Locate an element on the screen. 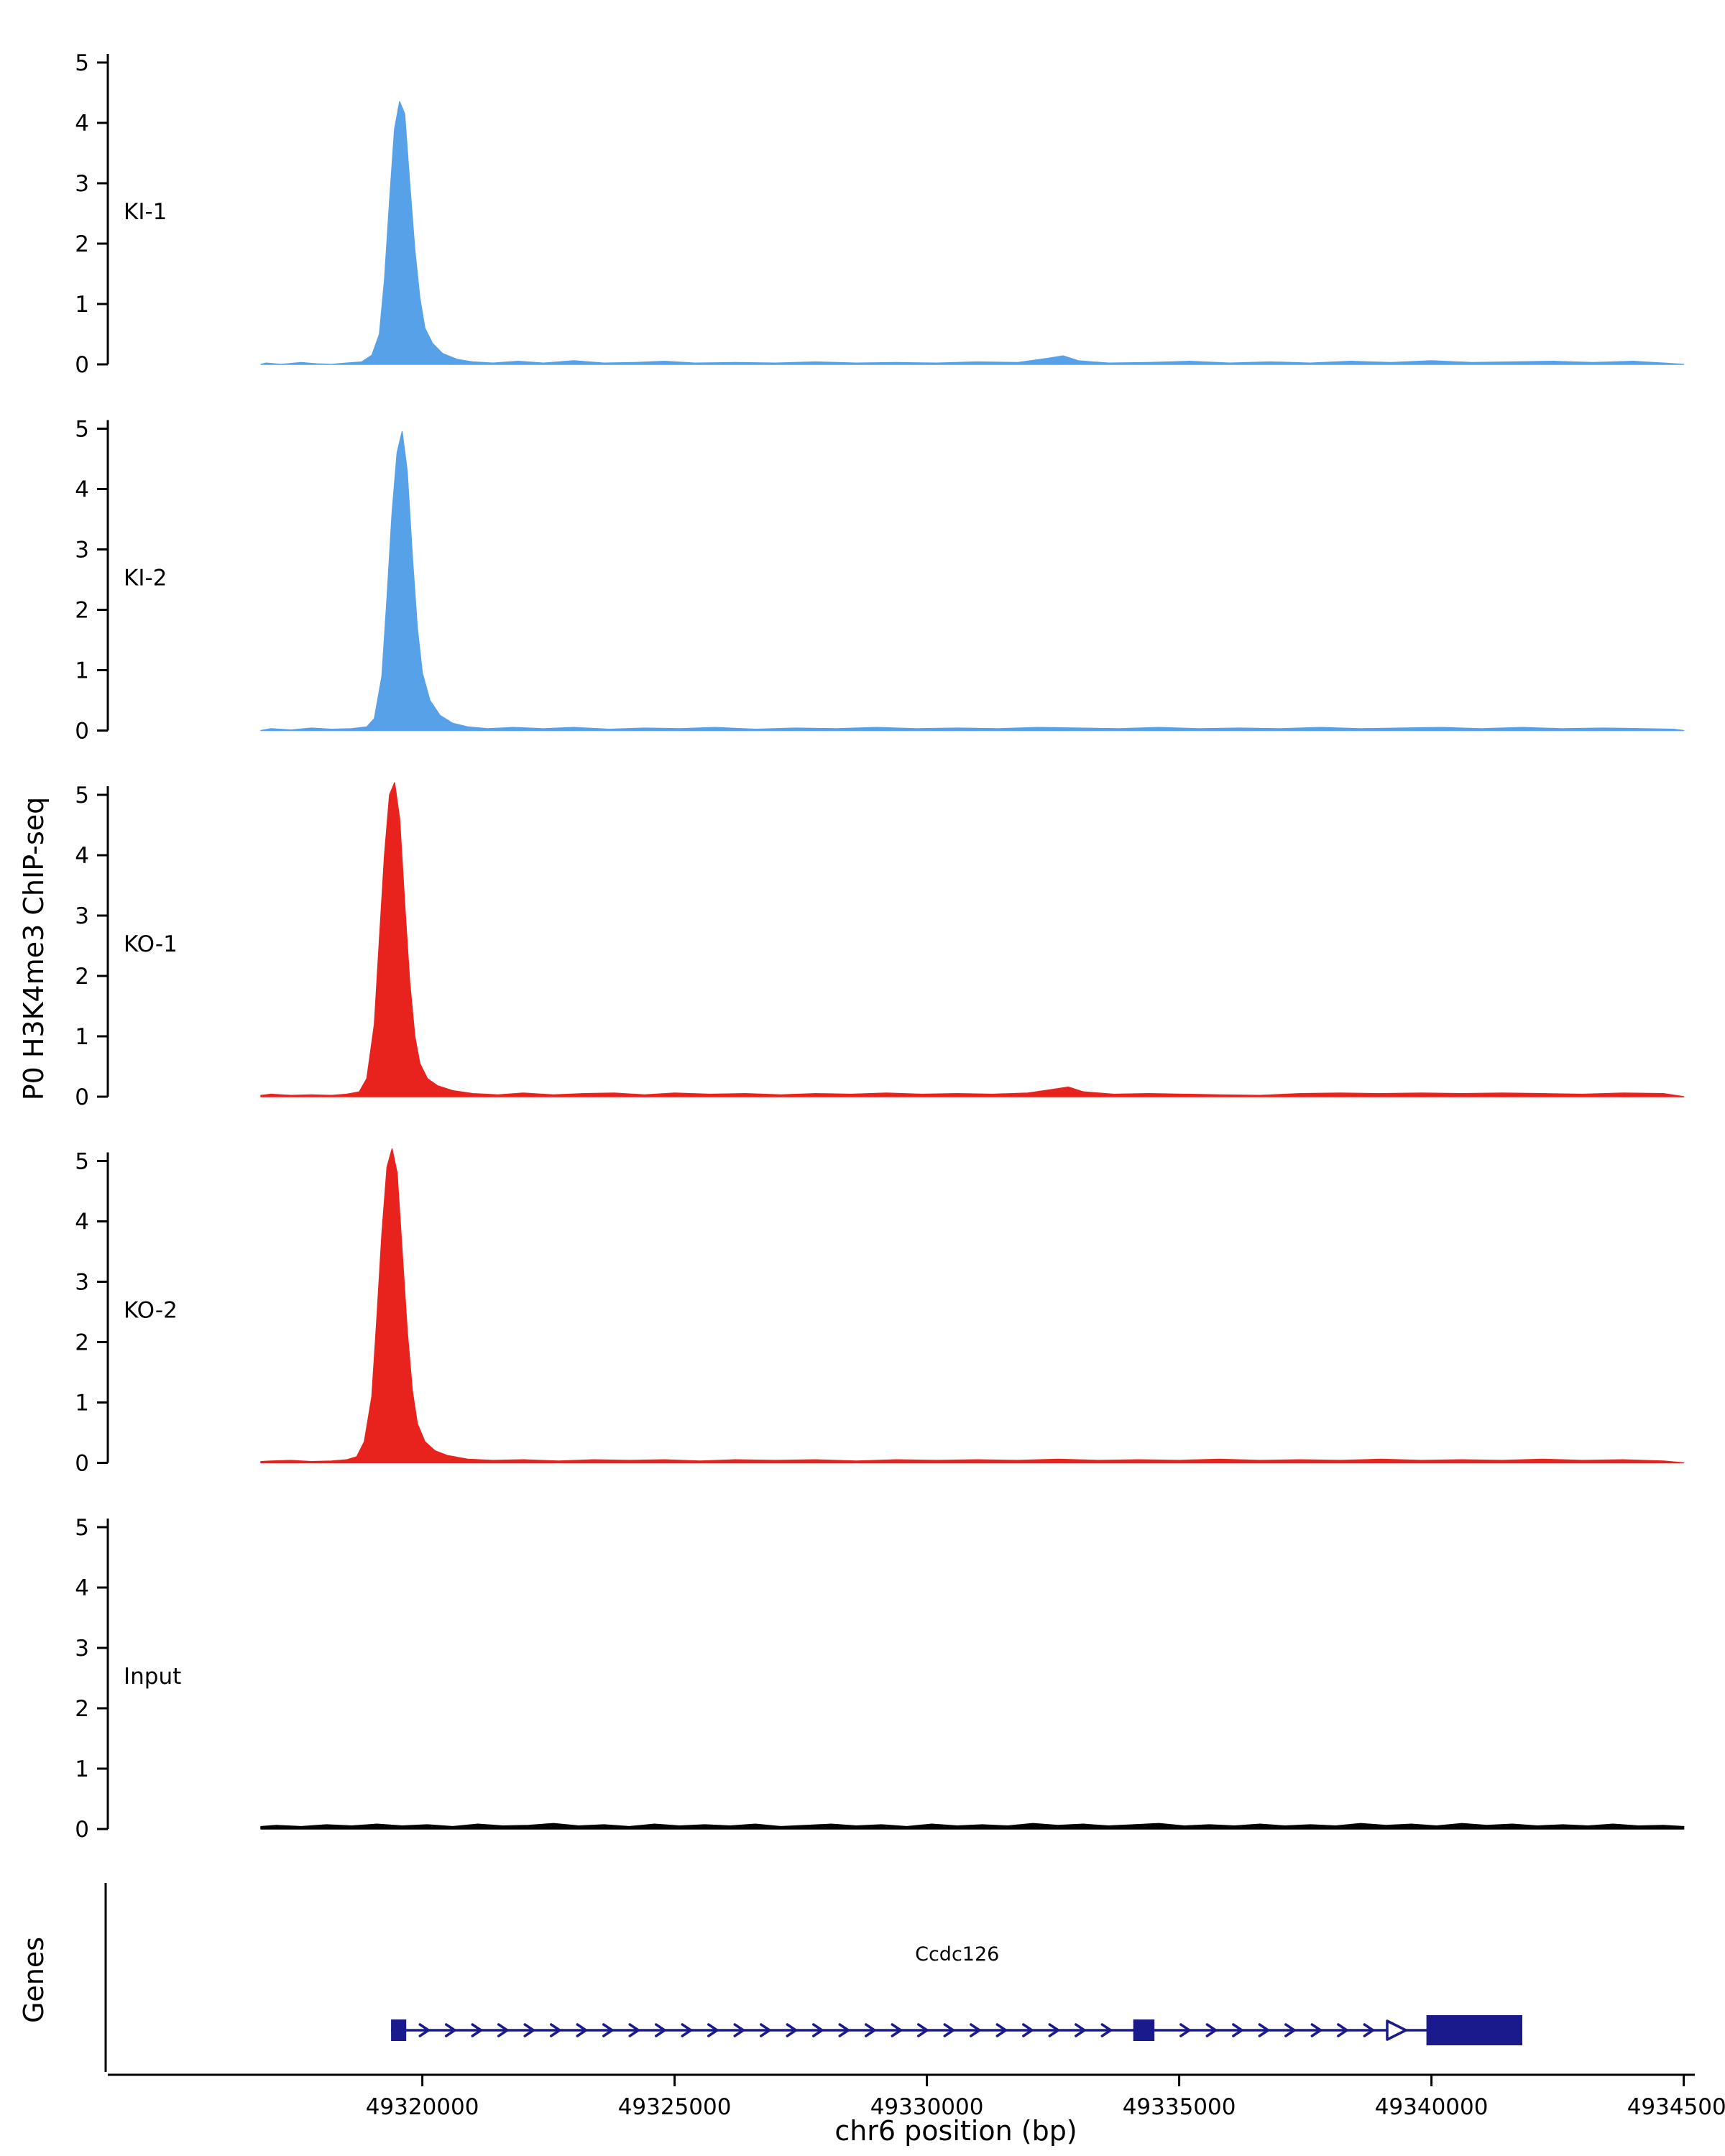  track-label: KO-2 is located at coordinates (151, 1311).